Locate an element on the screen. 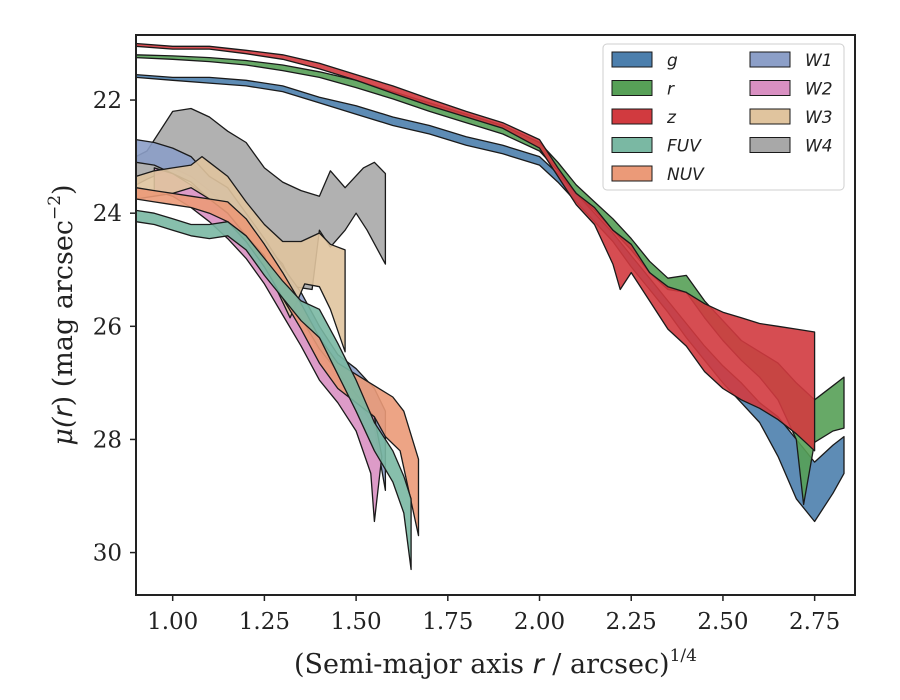 The width and height of the screenshot is (900, 700). legend-label-r: r is located at coordinates (671, 90).